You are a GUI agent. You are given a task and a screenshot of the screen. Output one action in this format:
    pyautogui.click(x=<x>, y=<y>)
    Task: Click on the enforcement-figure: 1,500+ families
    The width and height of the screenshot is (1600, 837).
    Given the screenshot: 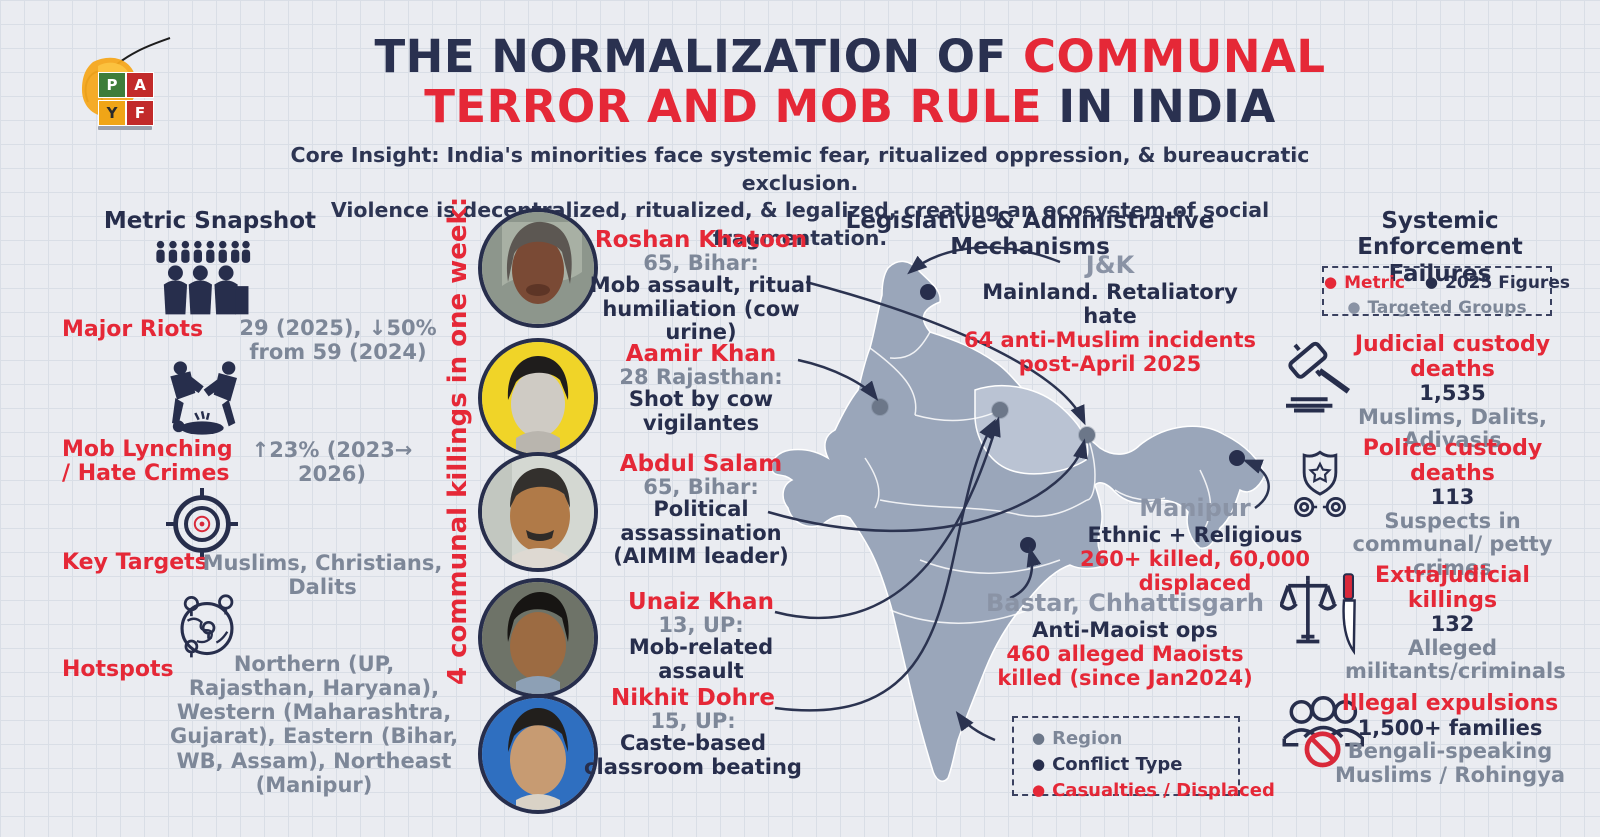 What is the action you would take?
    pyautogui.click(x=1450, y=727)
    